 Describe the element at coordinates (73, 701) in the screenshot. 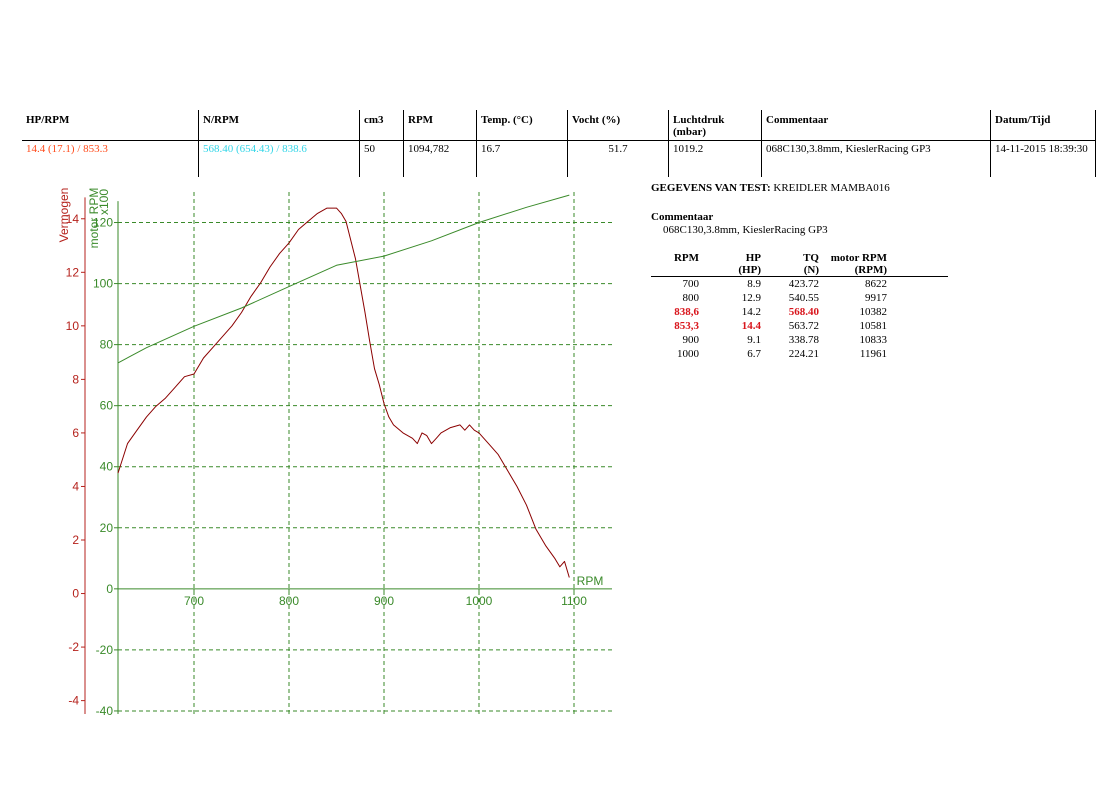

I see `left-tick-label: -4` at that location.